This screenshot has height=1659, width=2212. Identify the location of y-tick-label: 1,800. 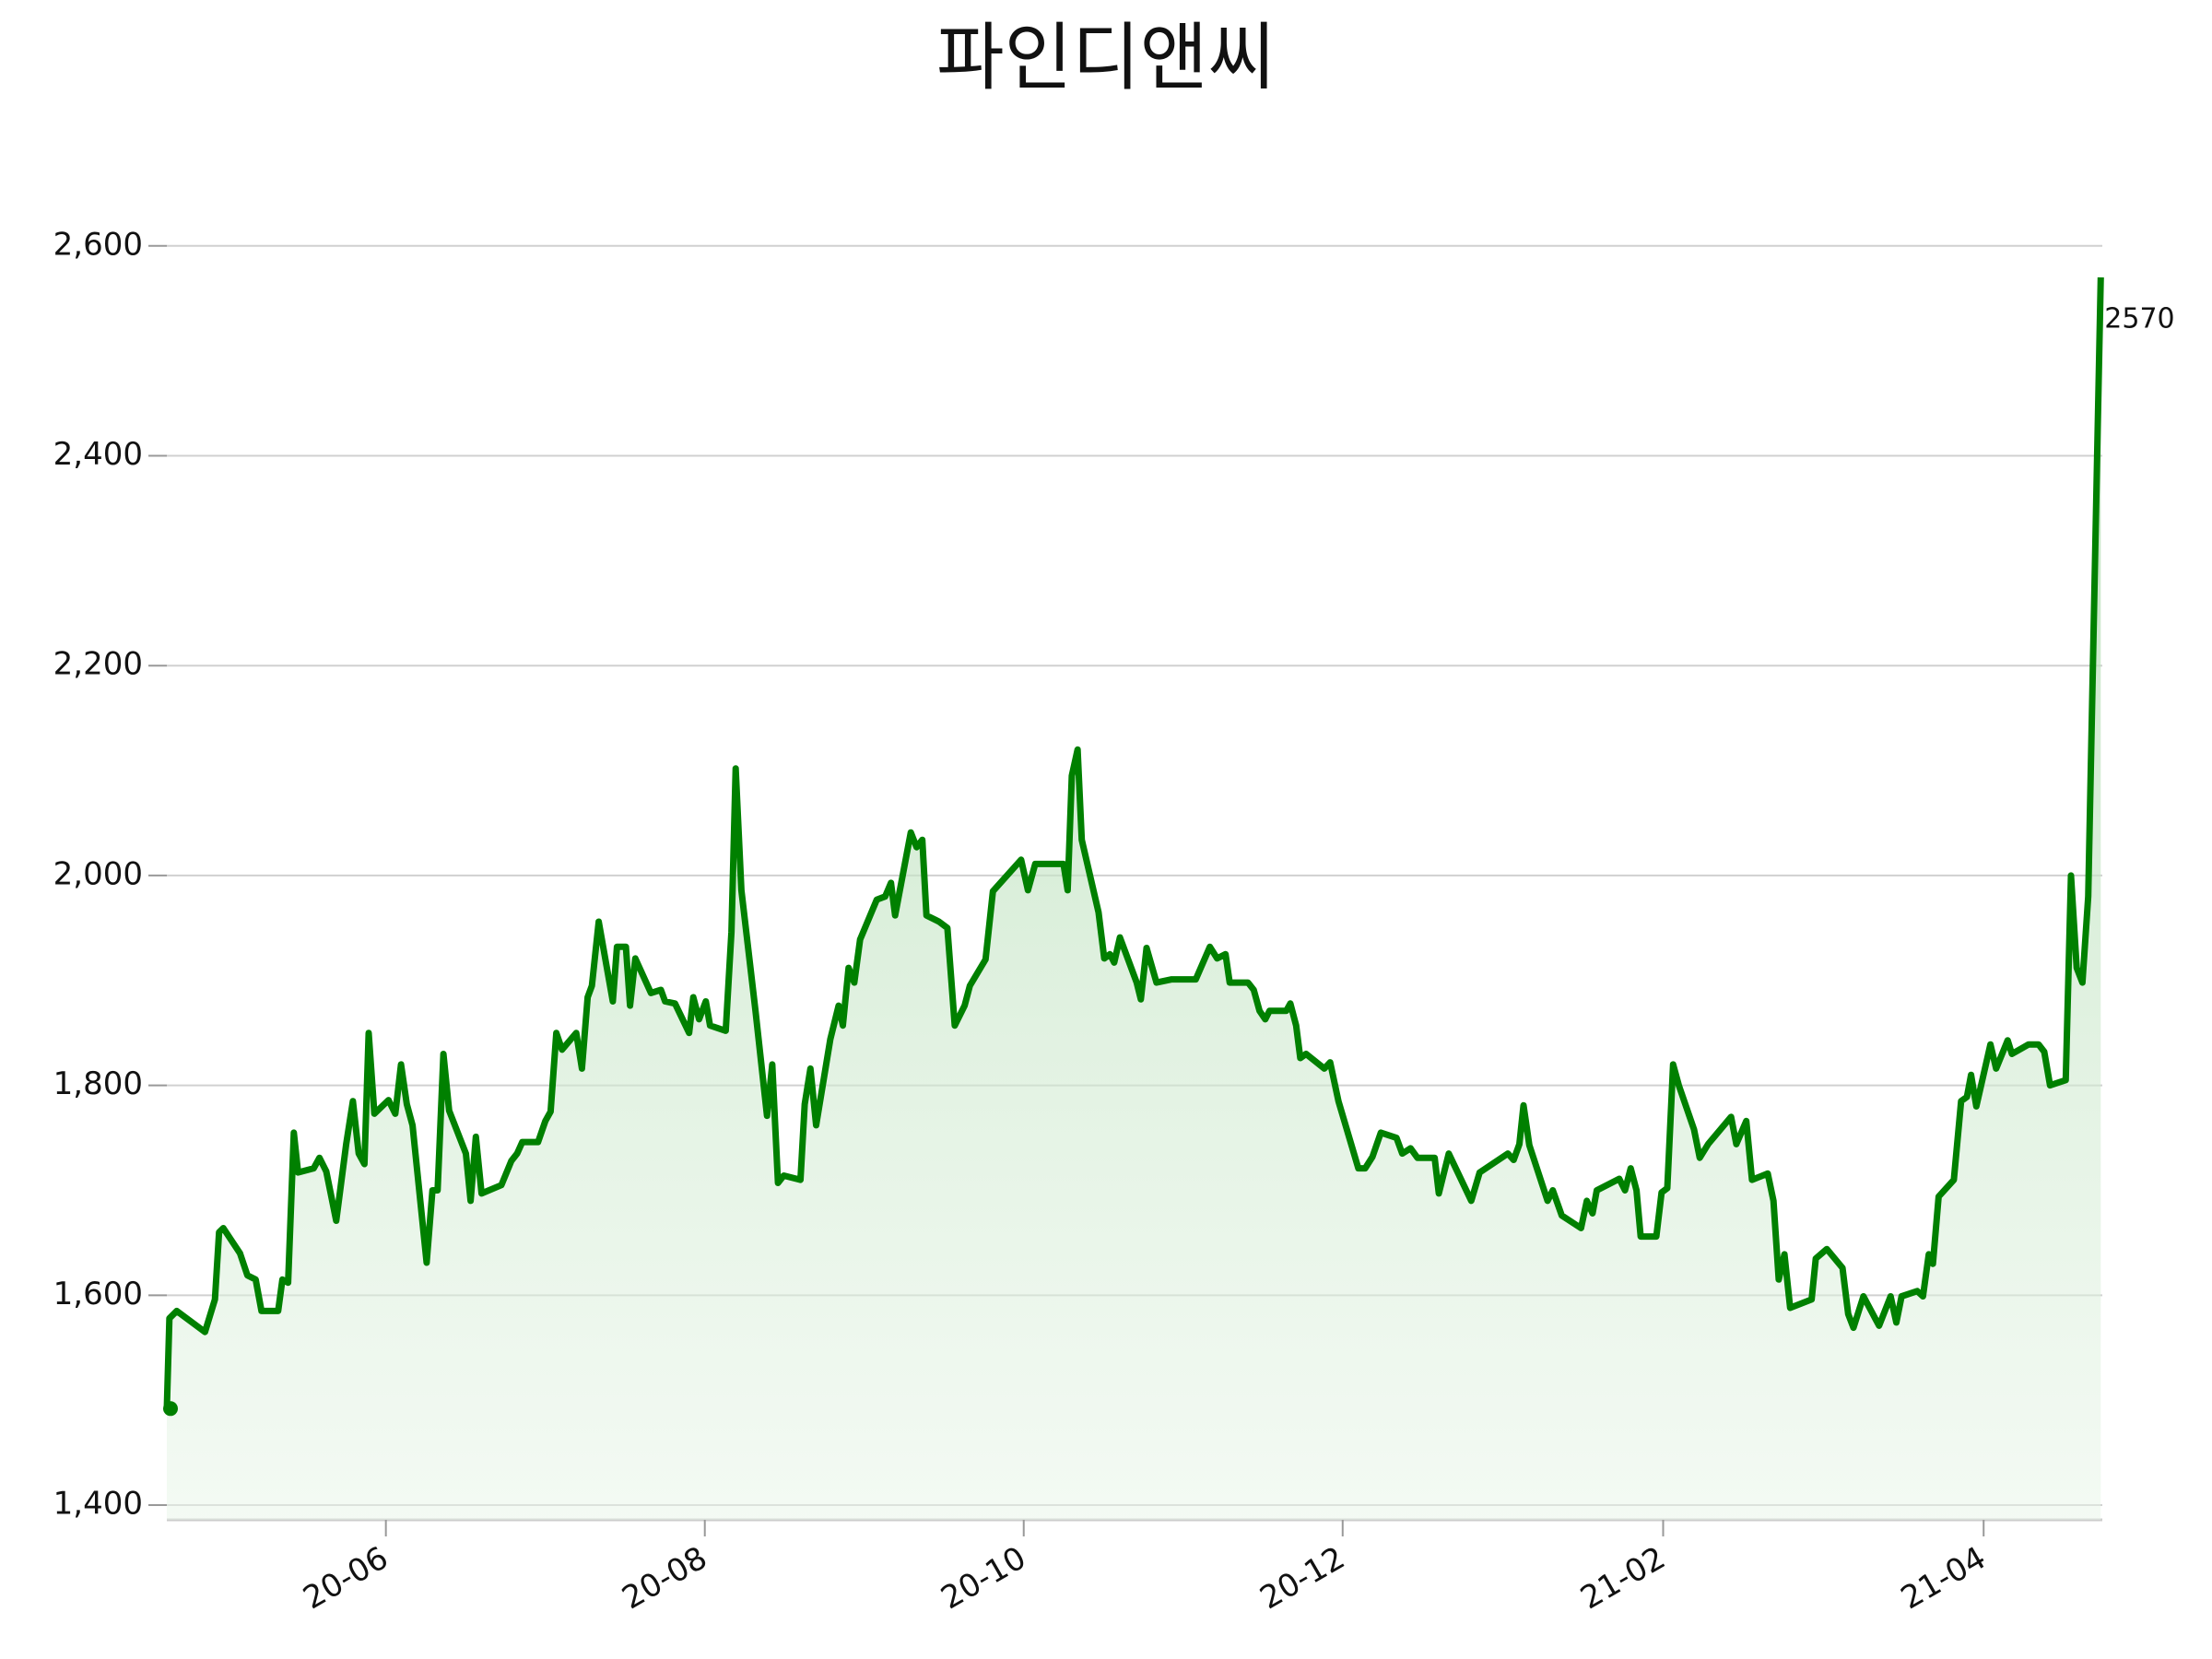
(98, 1083).